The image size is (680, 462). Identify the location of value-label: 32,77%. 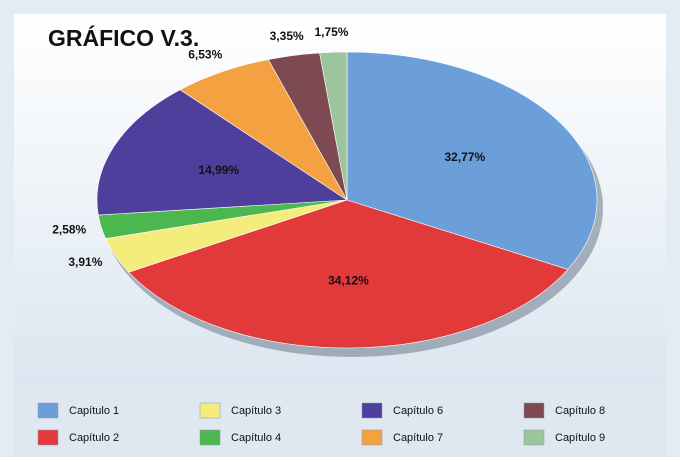
(464, 157).